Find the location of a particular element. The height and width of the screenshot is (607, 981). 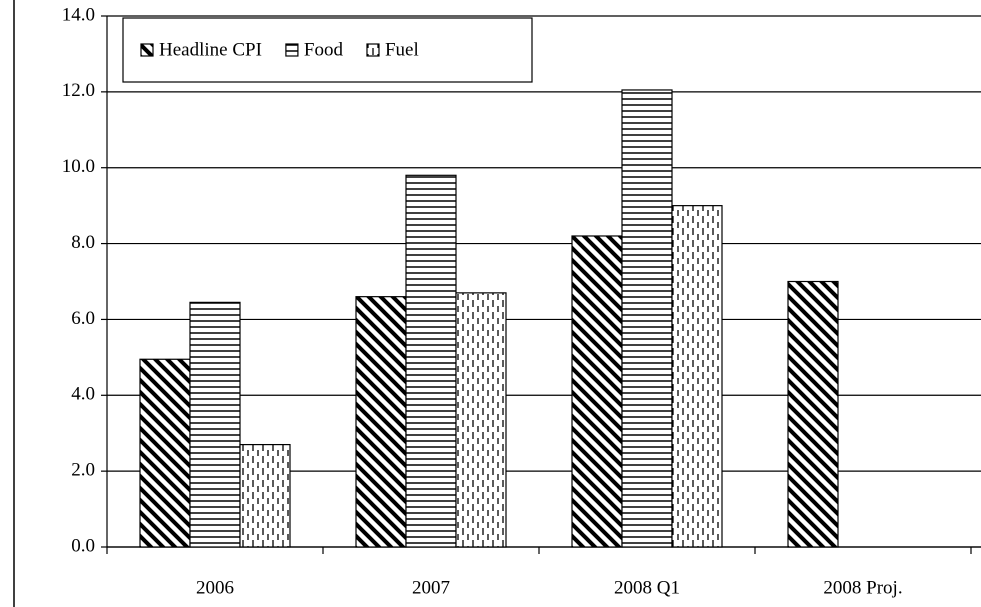

legend-label: Headline CPI is located at coordinates (210, 49).